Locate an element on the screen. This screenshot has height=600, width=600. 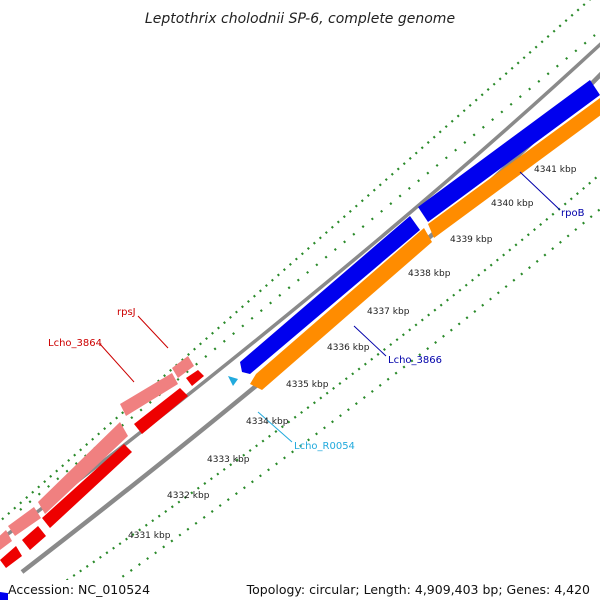
tick-label: 4336 kbp is located at coordinates (348, 348).